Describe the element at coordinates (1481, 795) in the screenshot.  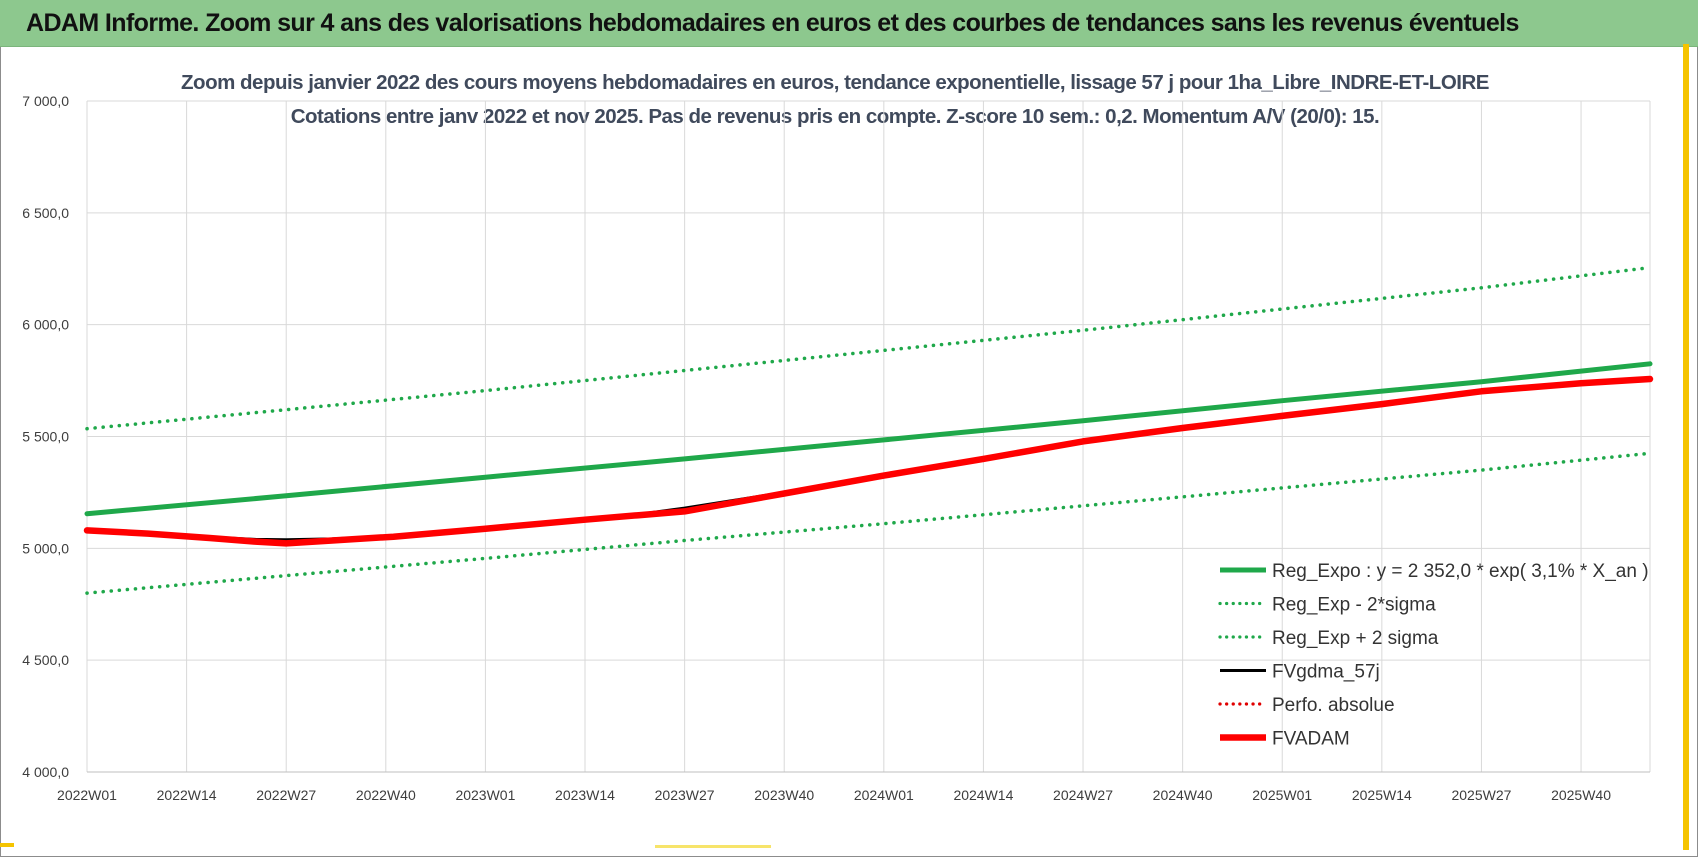
I see `x-tick-label: 2025W27` at that location.